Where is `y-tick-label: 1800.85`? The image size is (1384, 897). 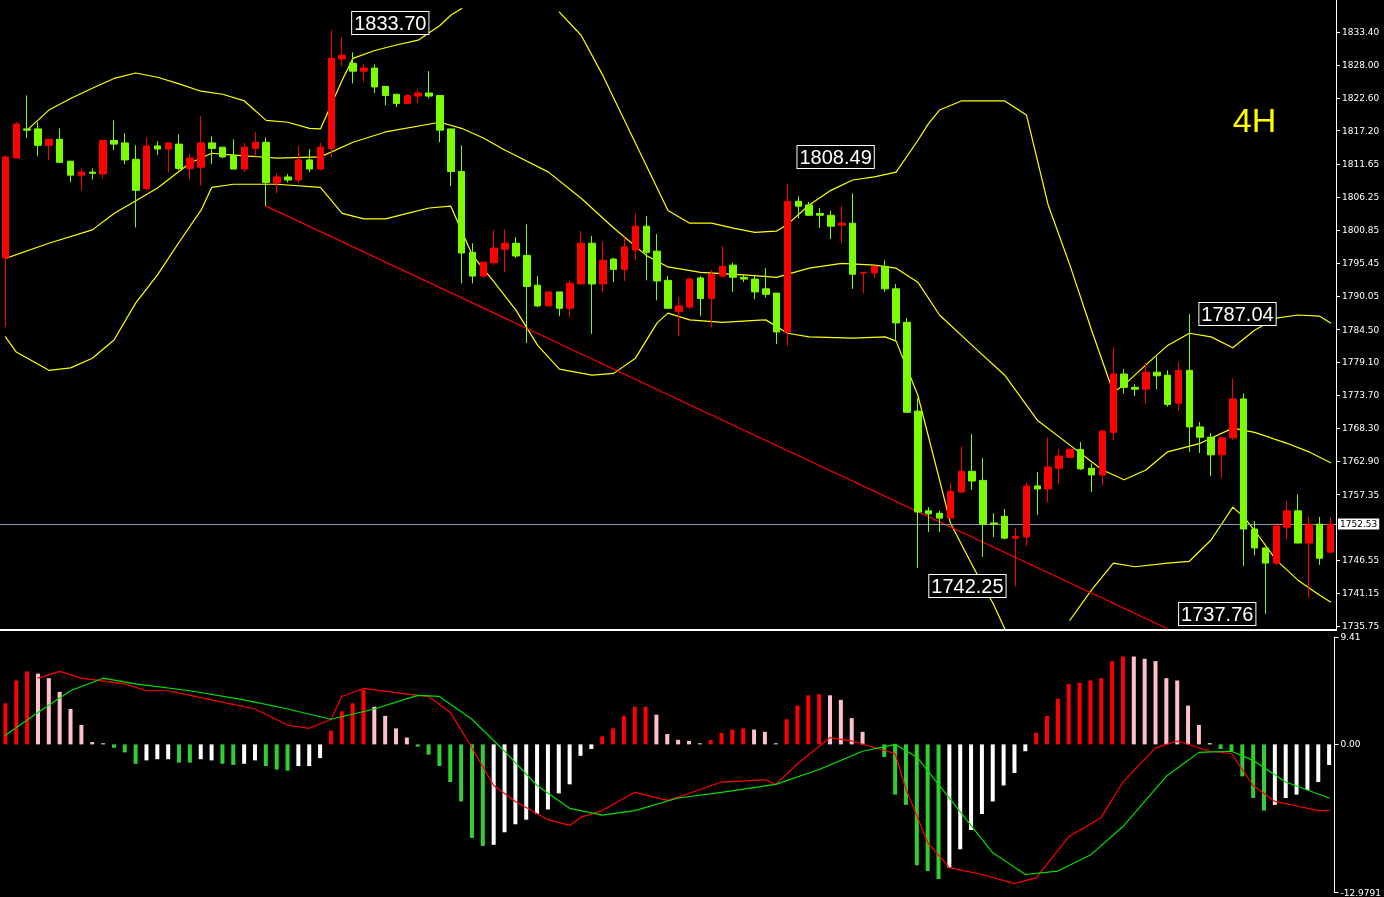
y-tick-label: 1800.85 is located at coordinates (1361, 230).